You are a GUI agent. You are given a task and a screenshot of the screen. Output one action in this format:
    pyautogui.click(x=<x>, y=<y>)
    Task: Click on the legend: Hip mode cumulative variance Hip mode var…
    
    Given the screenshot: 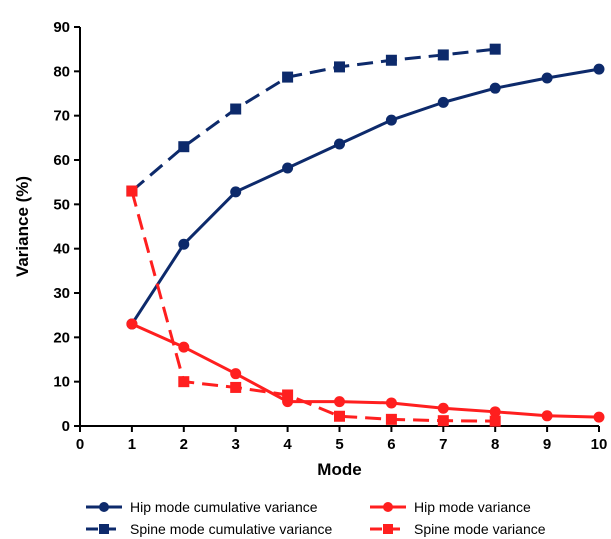 What is the action you would take?
    pyautogui.click(x=316, y=518)
    